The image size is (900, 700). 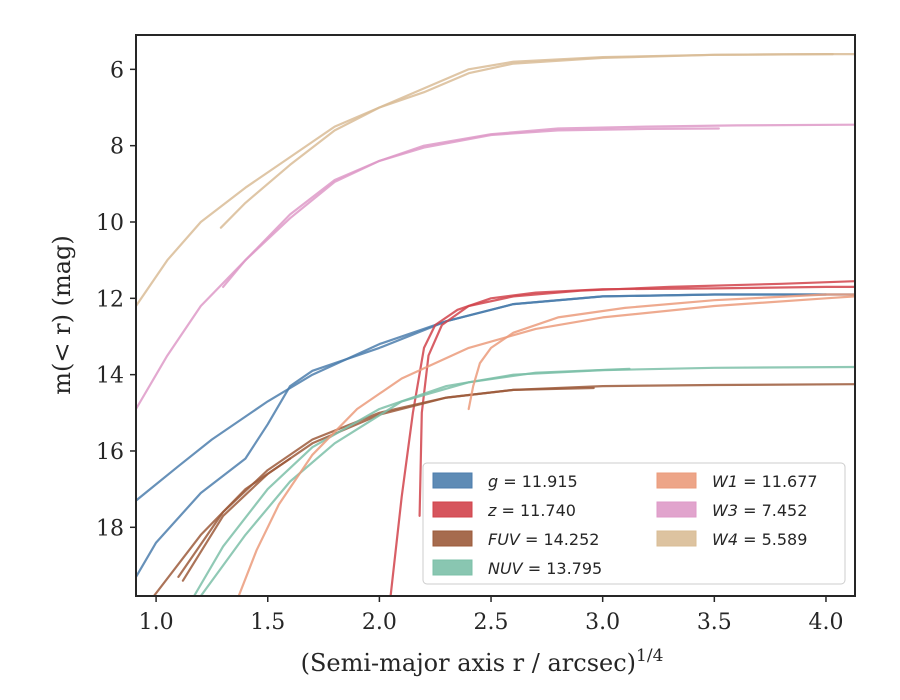 I want to click on legend-swatch-z, so click(x=452, y=509).